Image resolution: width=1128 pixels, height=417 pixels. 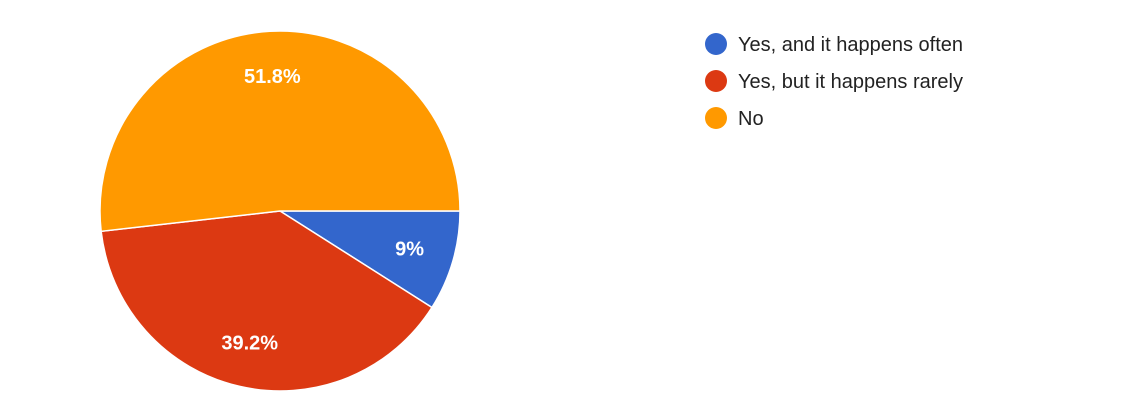 I want to click on legend-label: Yes, and it happens often, so click(x=850, y=45).